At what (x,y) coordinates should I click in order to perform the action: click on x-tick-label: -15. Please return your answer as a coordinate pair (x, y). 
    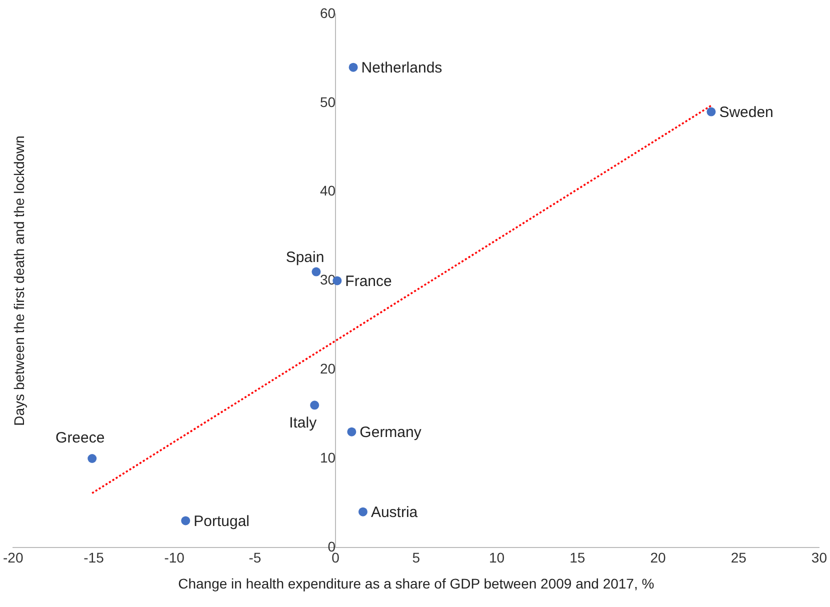
    Looking at the image, I should click on (94, 558).